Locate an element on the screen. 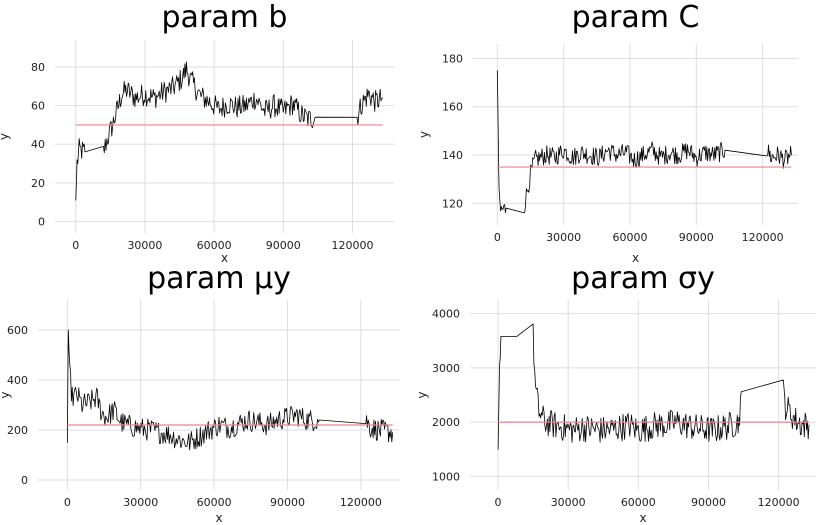  y-tick-label: 3000 is located at coordinates (446, 368).